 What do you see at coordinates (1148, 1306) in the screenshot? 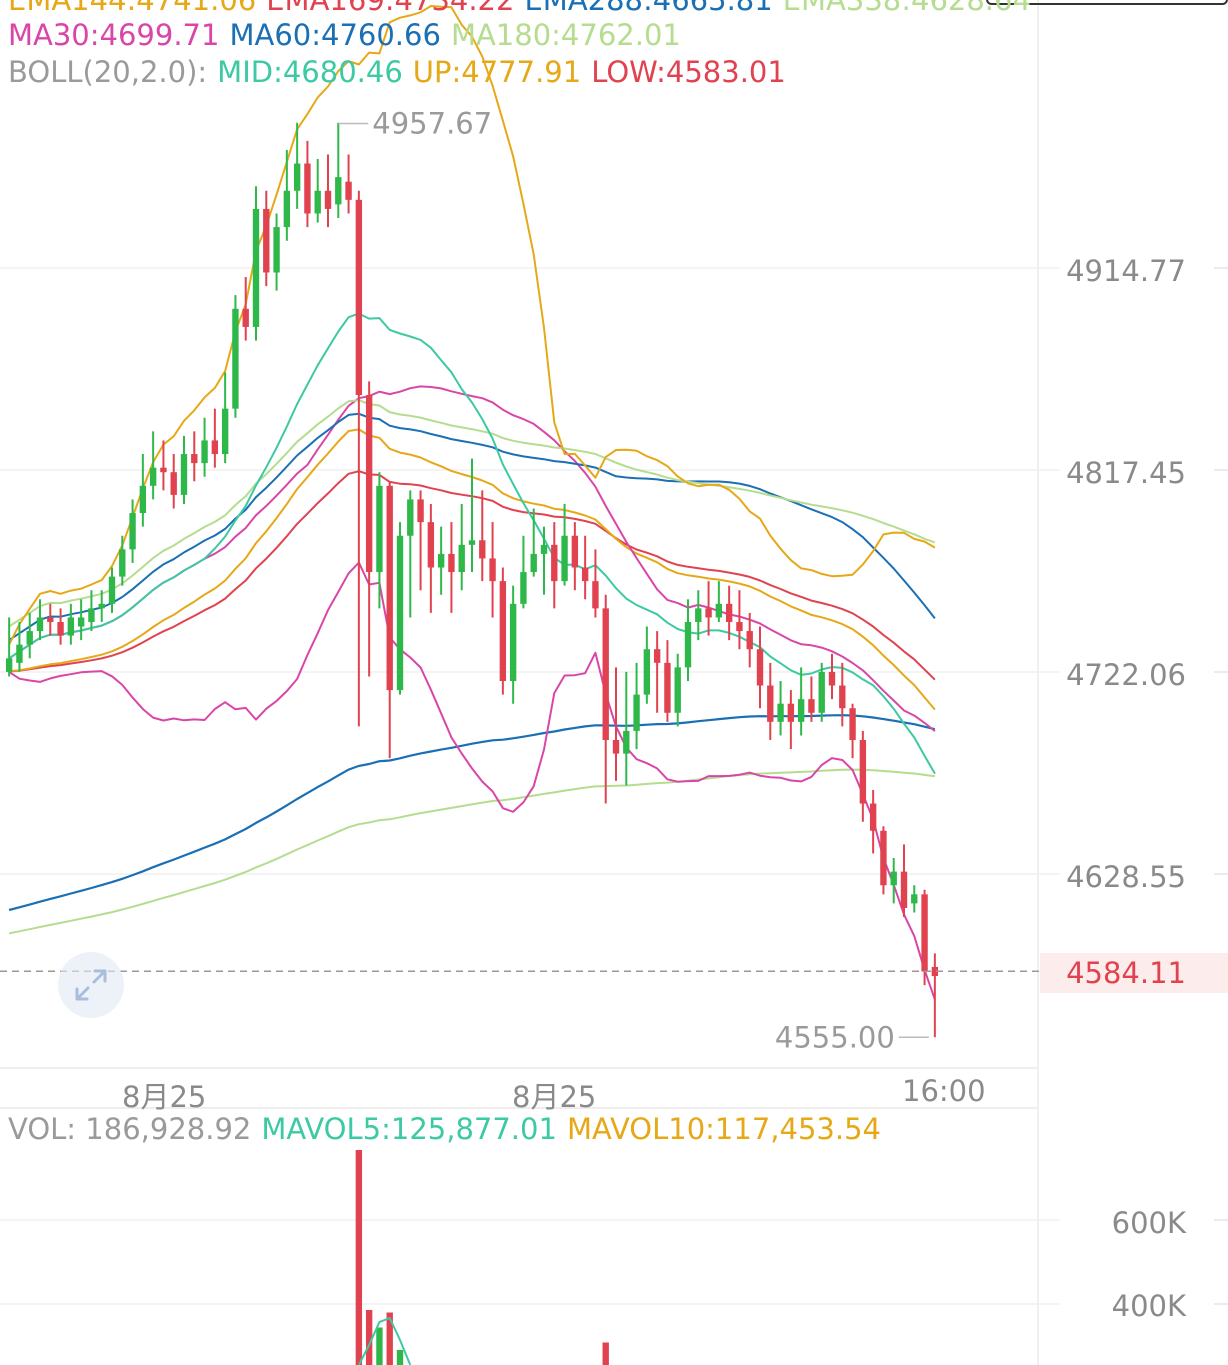
I see `volume-axis-label: 400K` at bounding box center [1148, 1306].